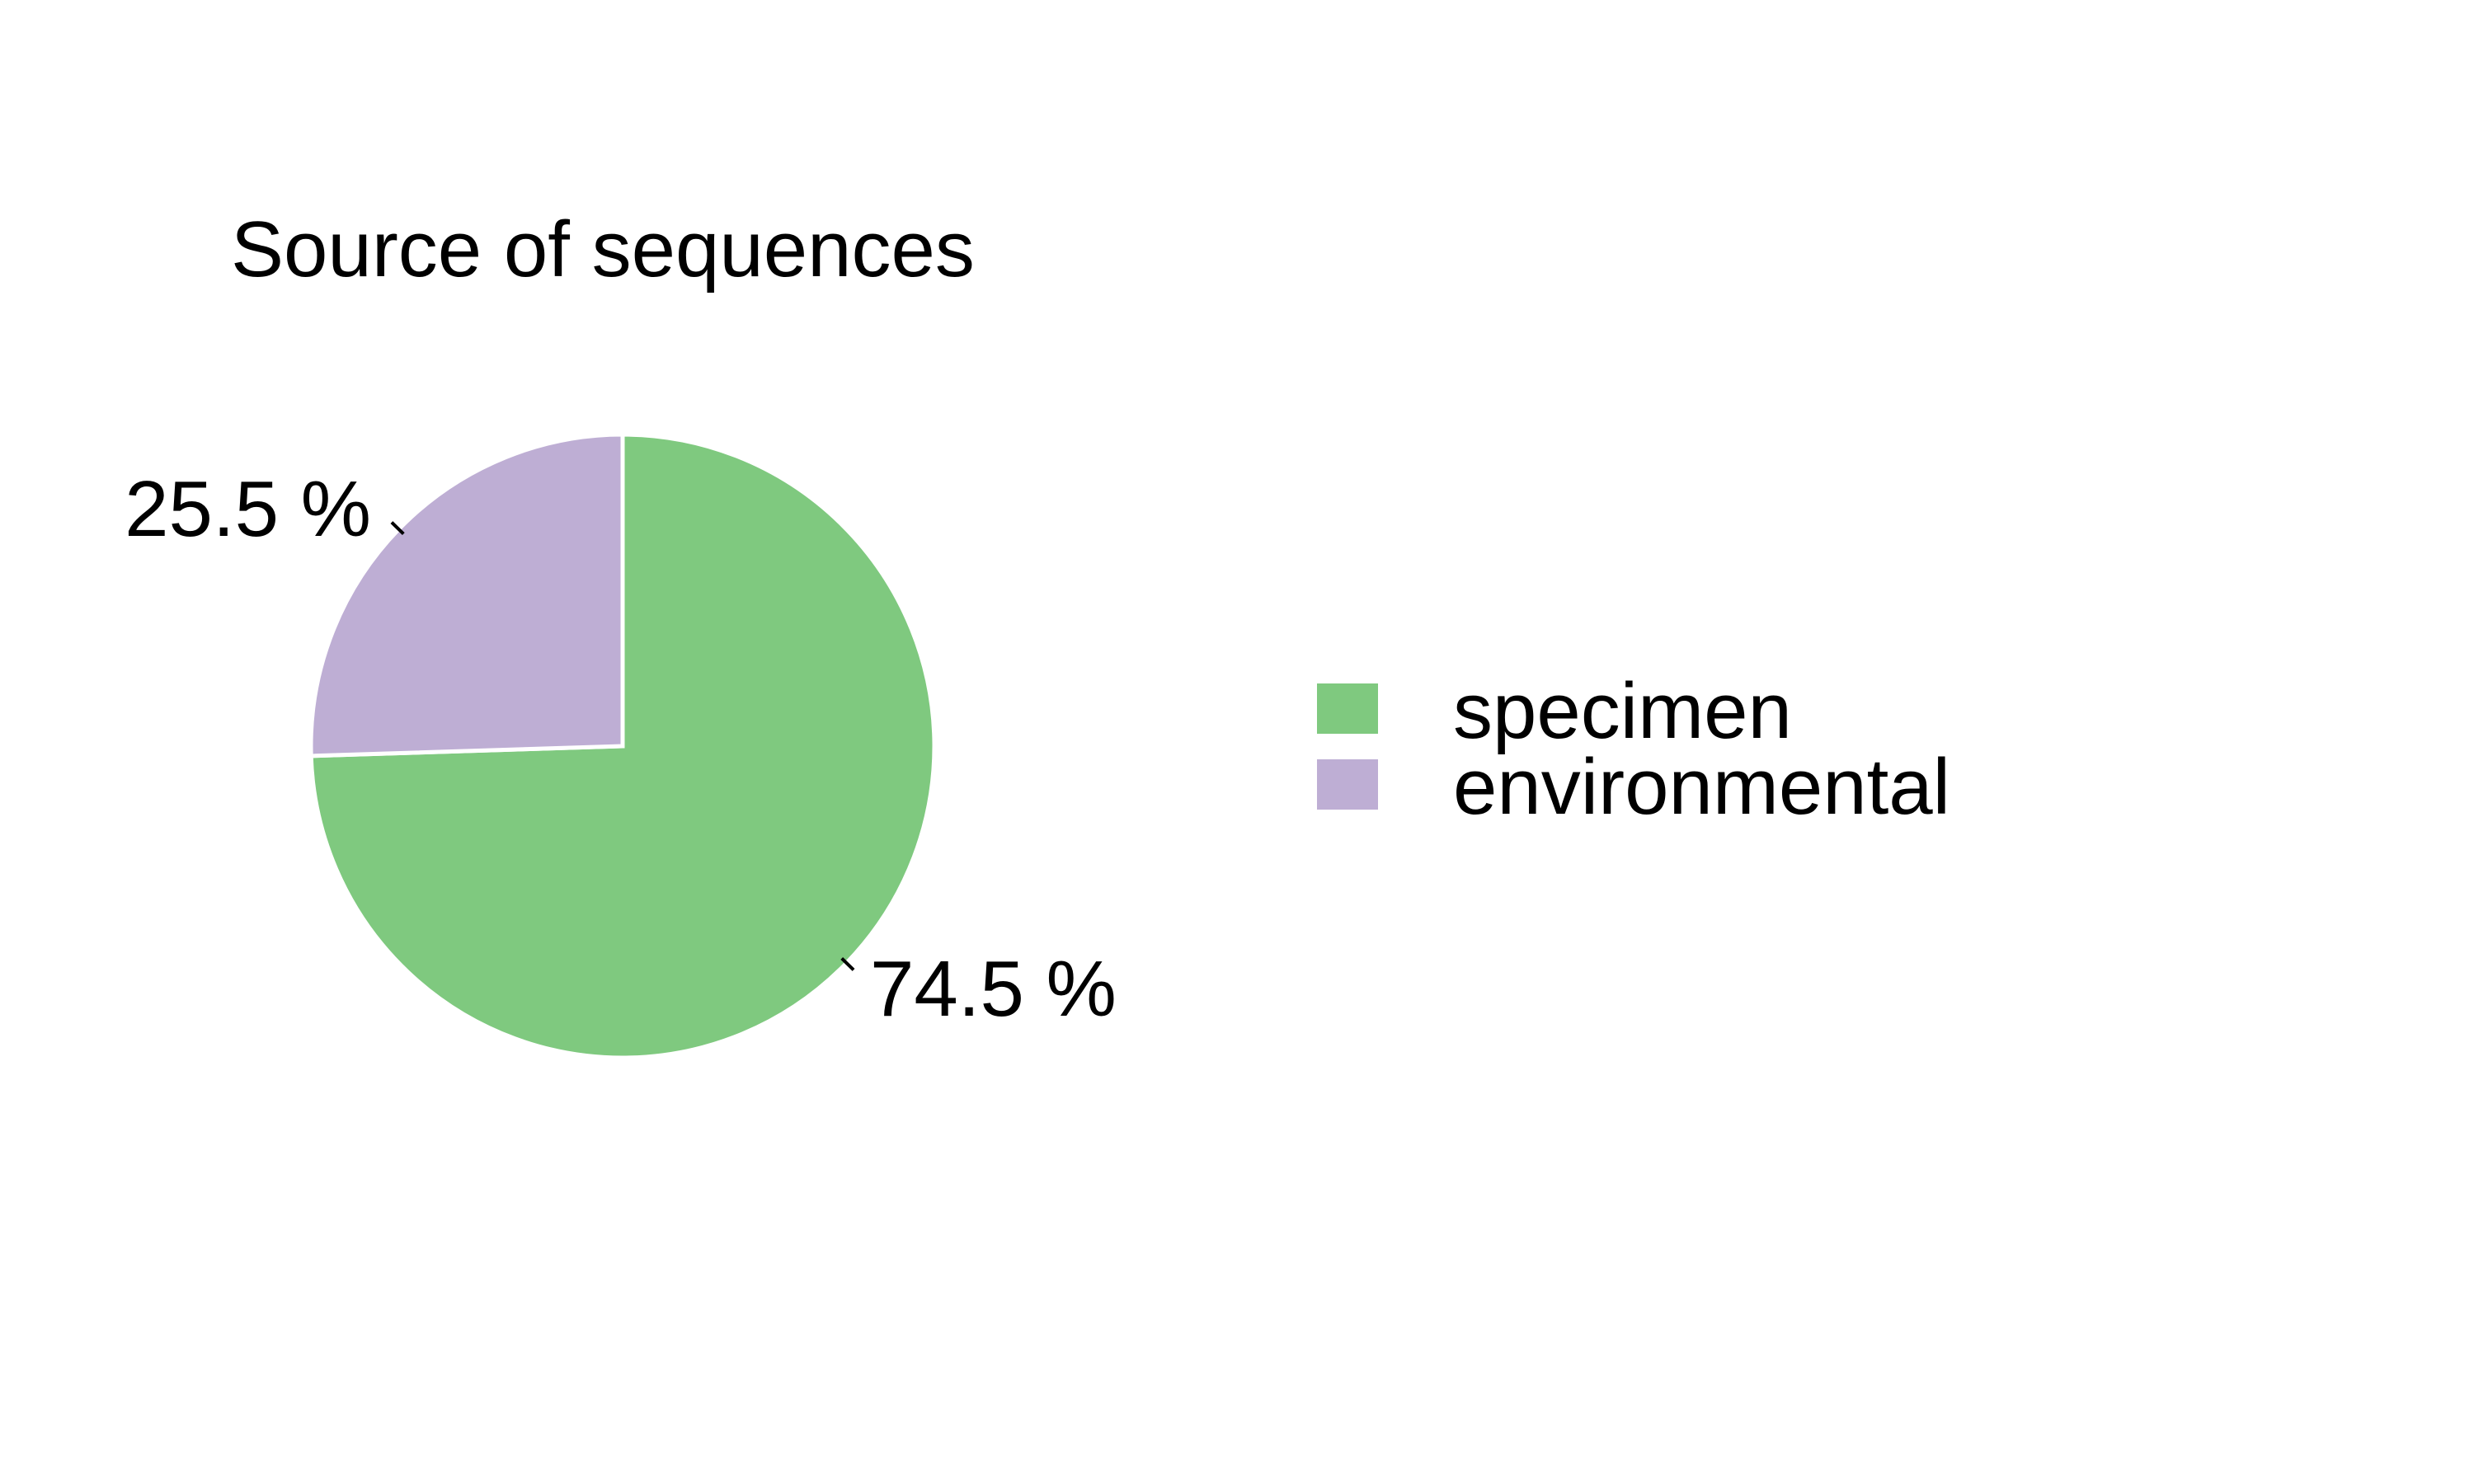 The image size is (2474, 1484). I want to click on legend-label-environmental: environmental, so click(1701, 787).